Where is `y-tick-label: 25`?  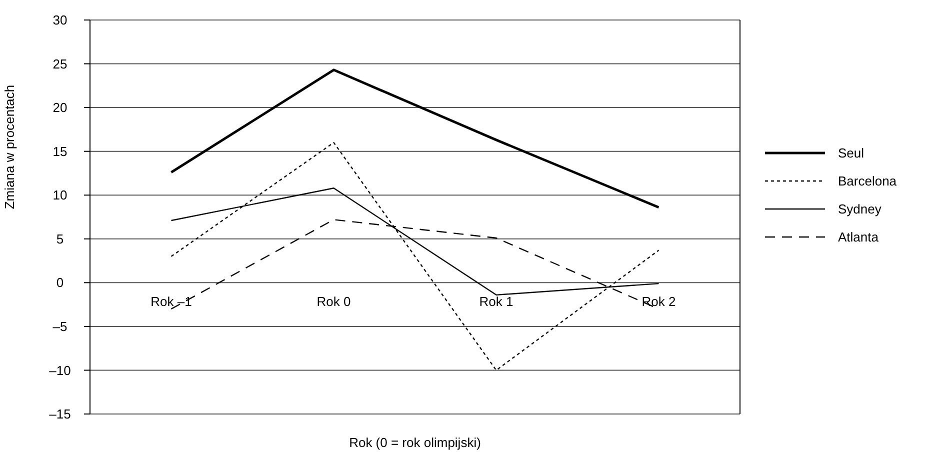
y-tick-label: 25 is located at coordinates (60, 64).